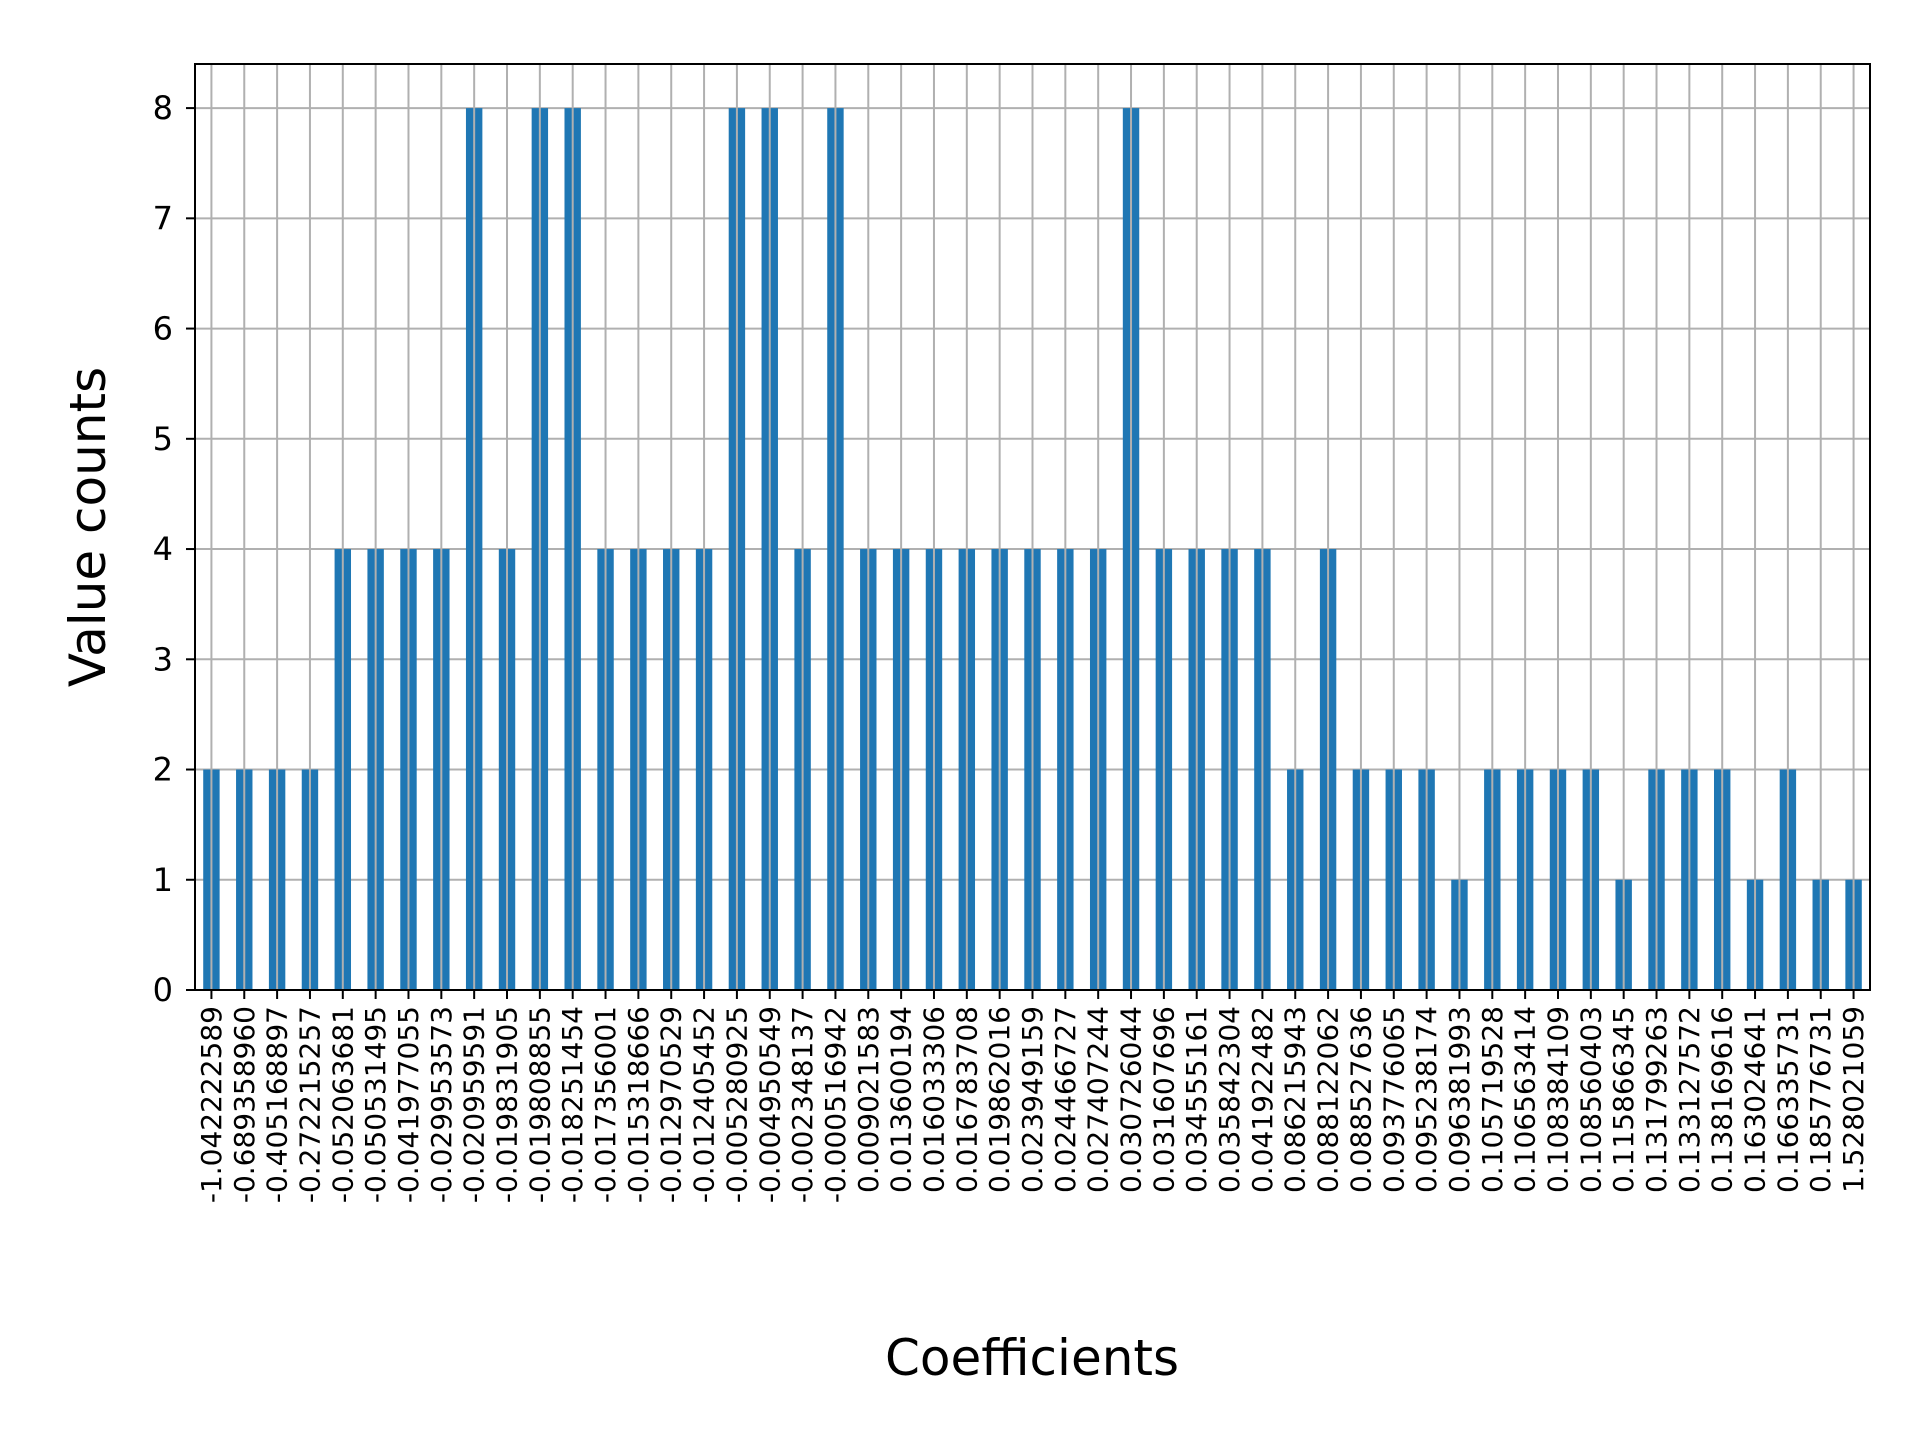 Image resolution: width=1920 pixels, height=1444 pixels. Describe the element at coordinates (638, 1104) in the screenshot. I see `x-tick-label: -0.015318666` at that location.